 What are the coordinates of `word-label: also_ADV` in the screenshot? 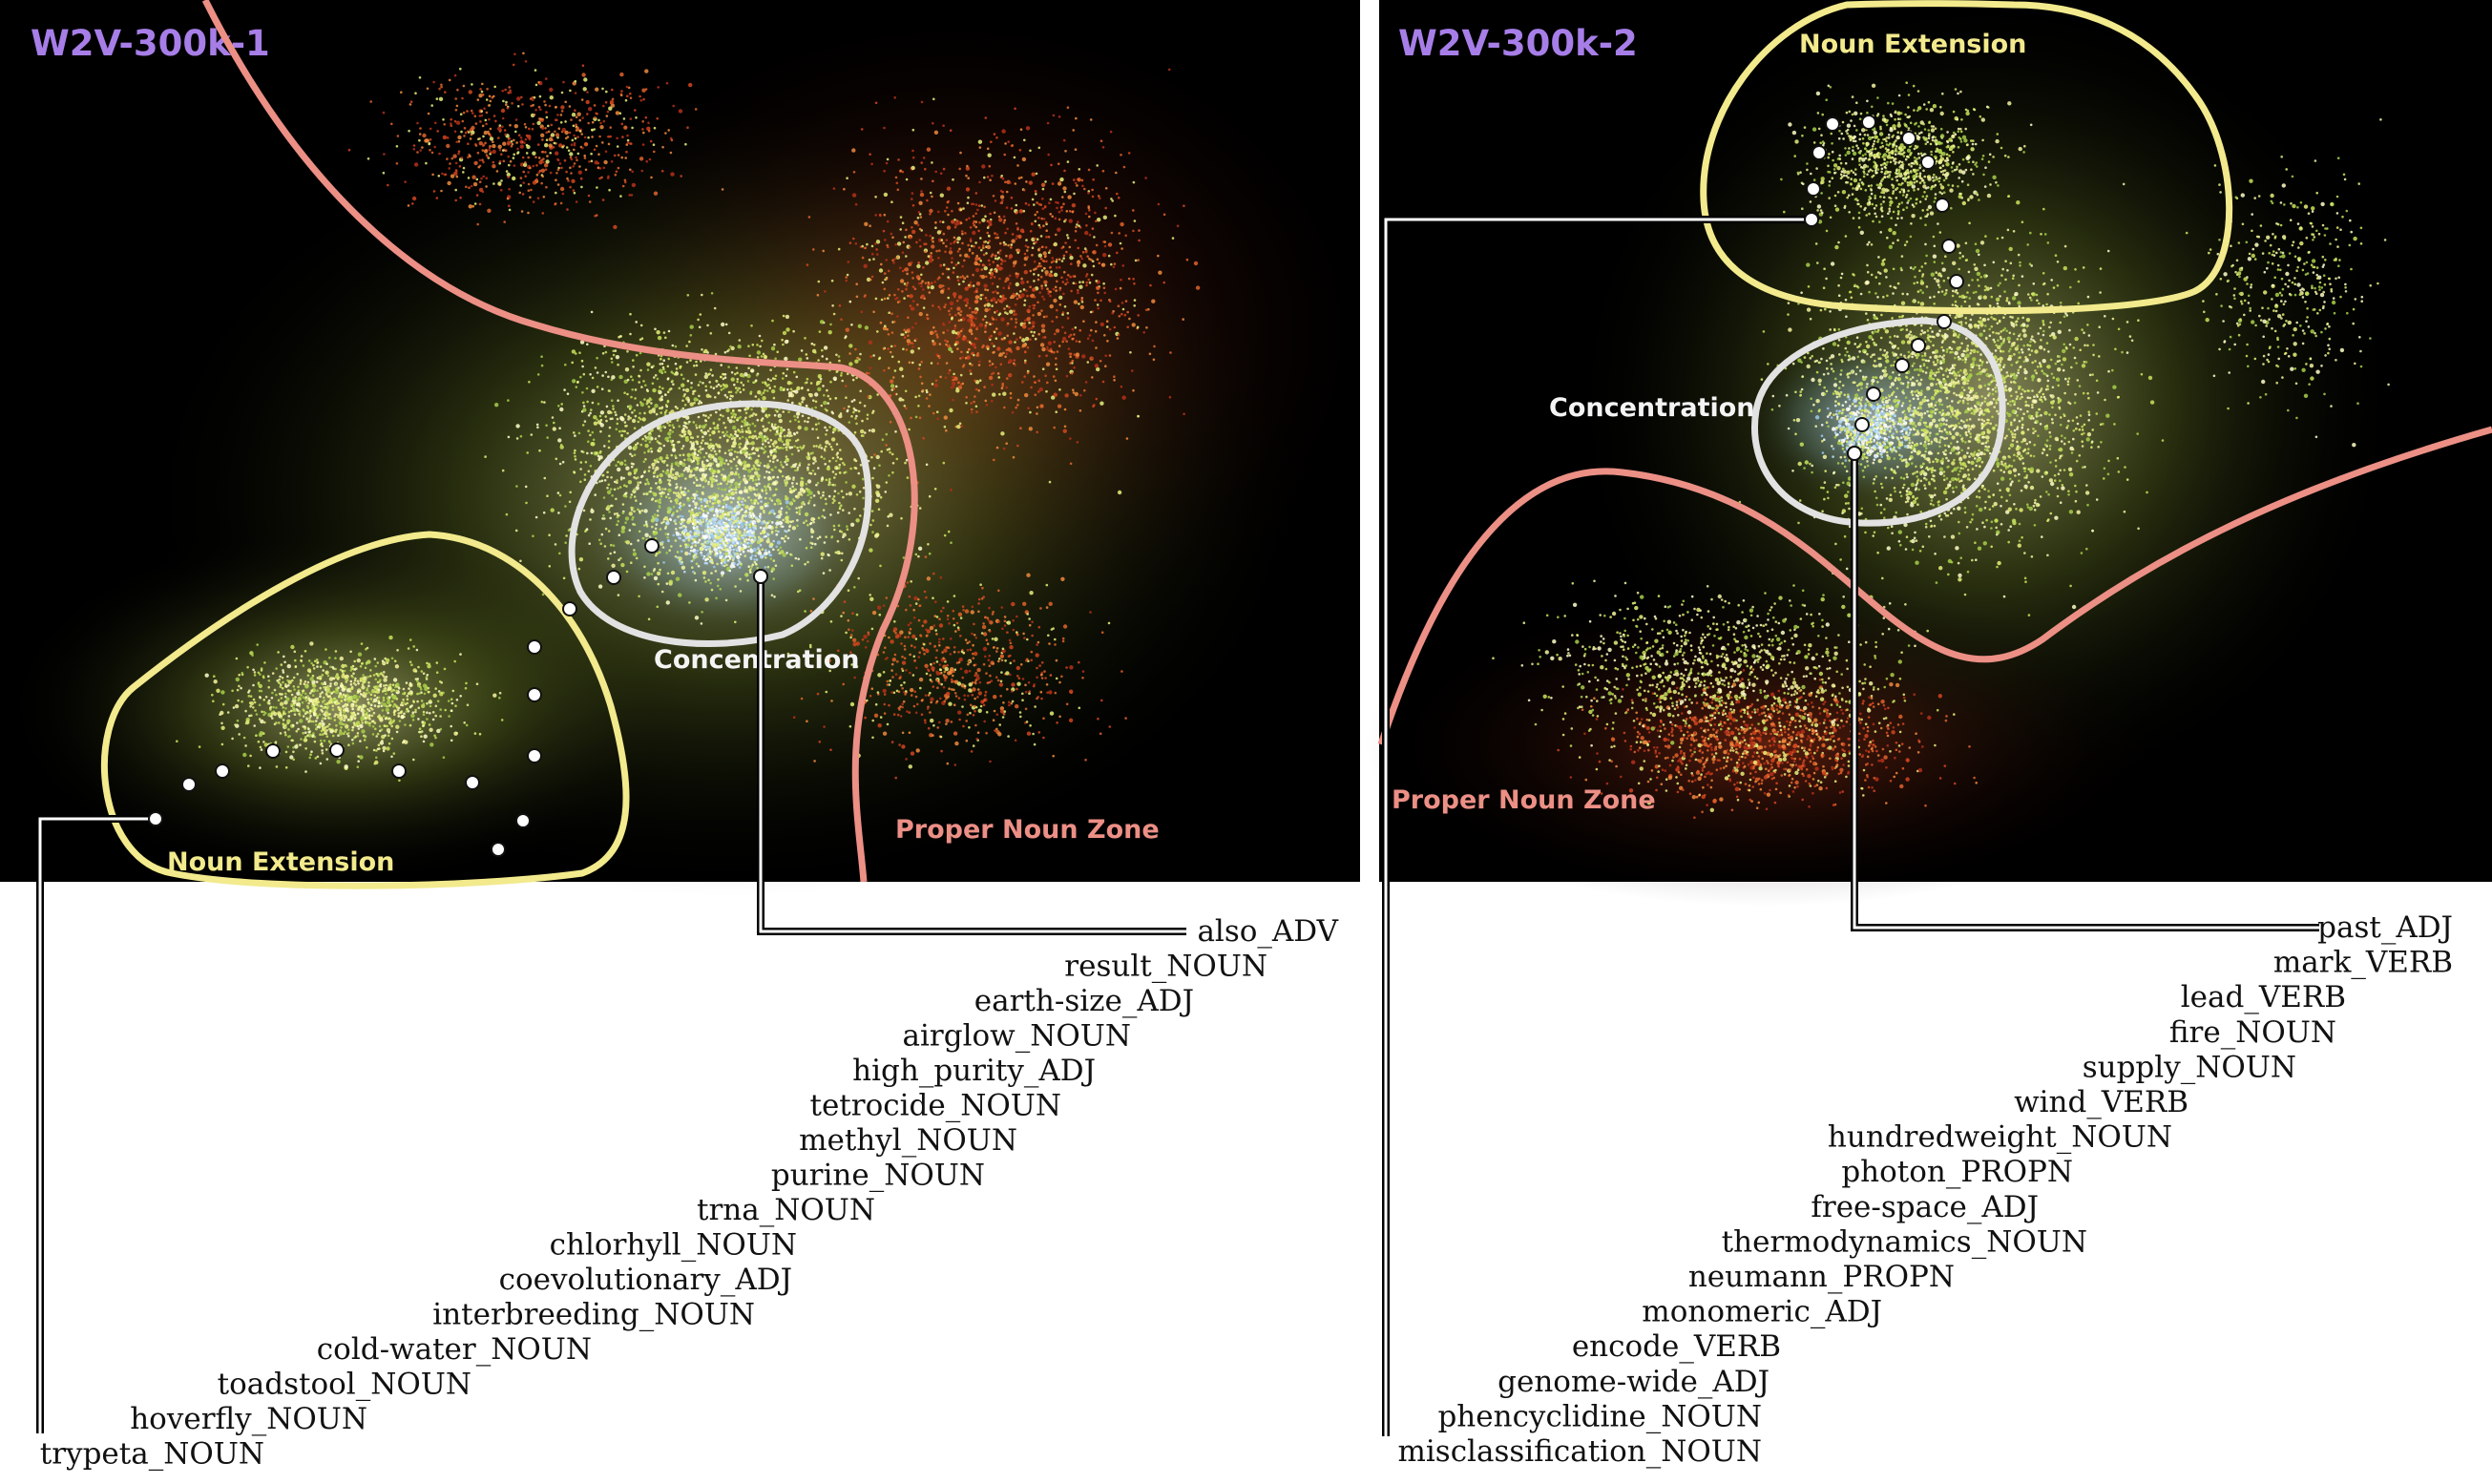 It's located at (1267, 931).